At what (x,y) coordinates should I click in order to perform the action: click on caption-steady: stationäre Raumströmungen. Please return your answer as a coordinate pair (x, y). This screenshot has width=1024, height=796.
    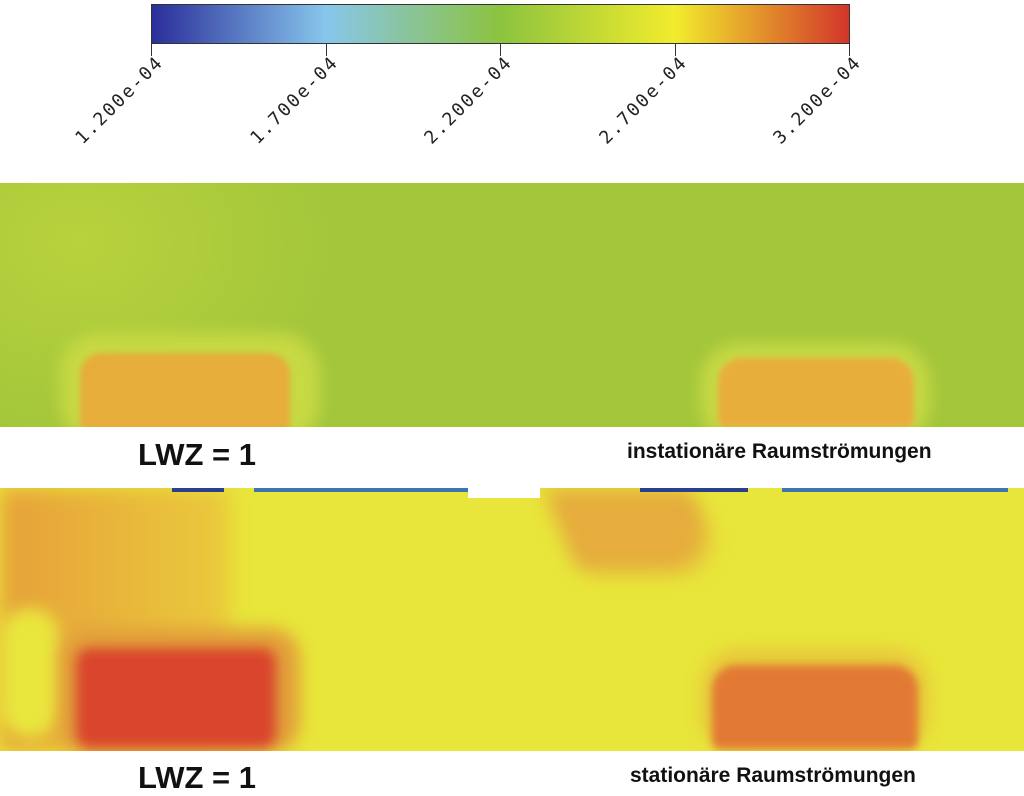
    Looking at the image, I should click on (773, 775).